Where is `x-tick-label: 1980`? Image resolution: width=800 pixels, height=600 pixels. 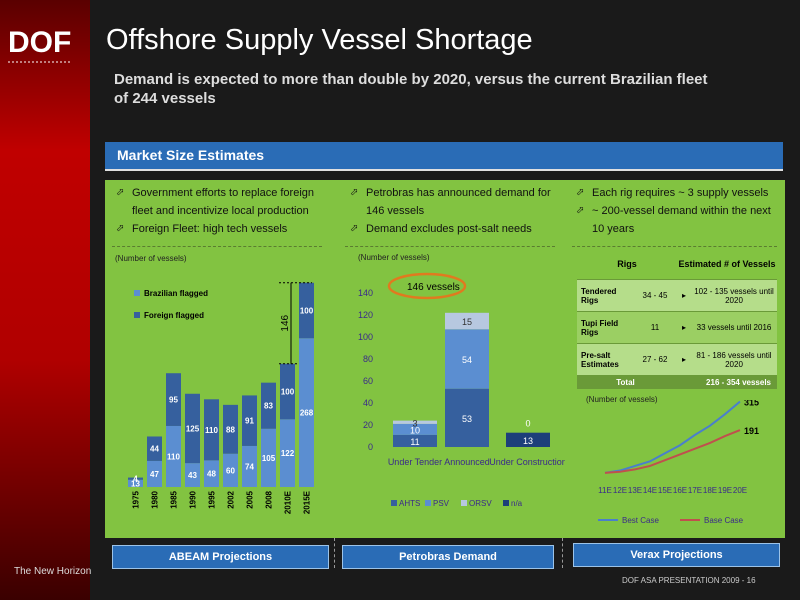 x-tick-label: 1980 is located at coordinates (155, 499).